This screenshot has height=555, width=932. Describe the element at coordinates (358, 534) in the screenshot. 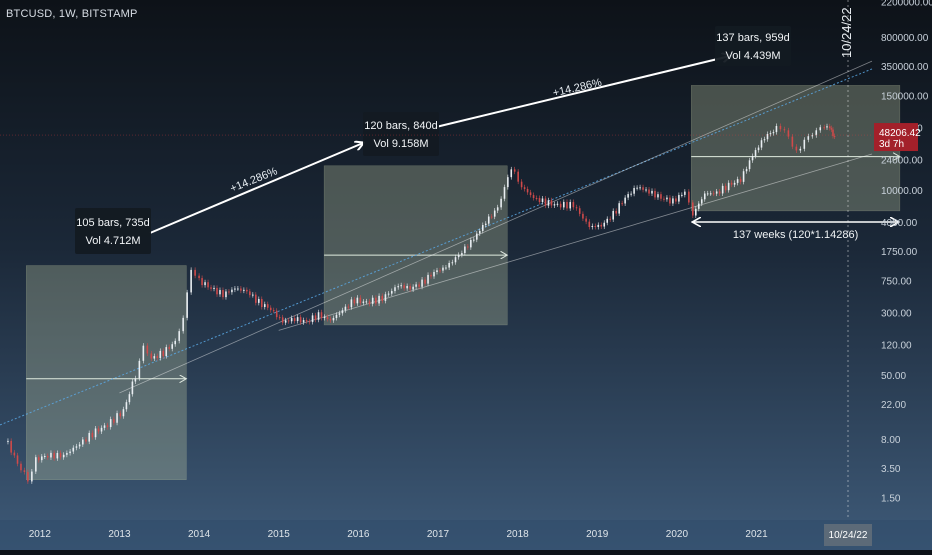

I see `x-tick-label: 2016` at that location.